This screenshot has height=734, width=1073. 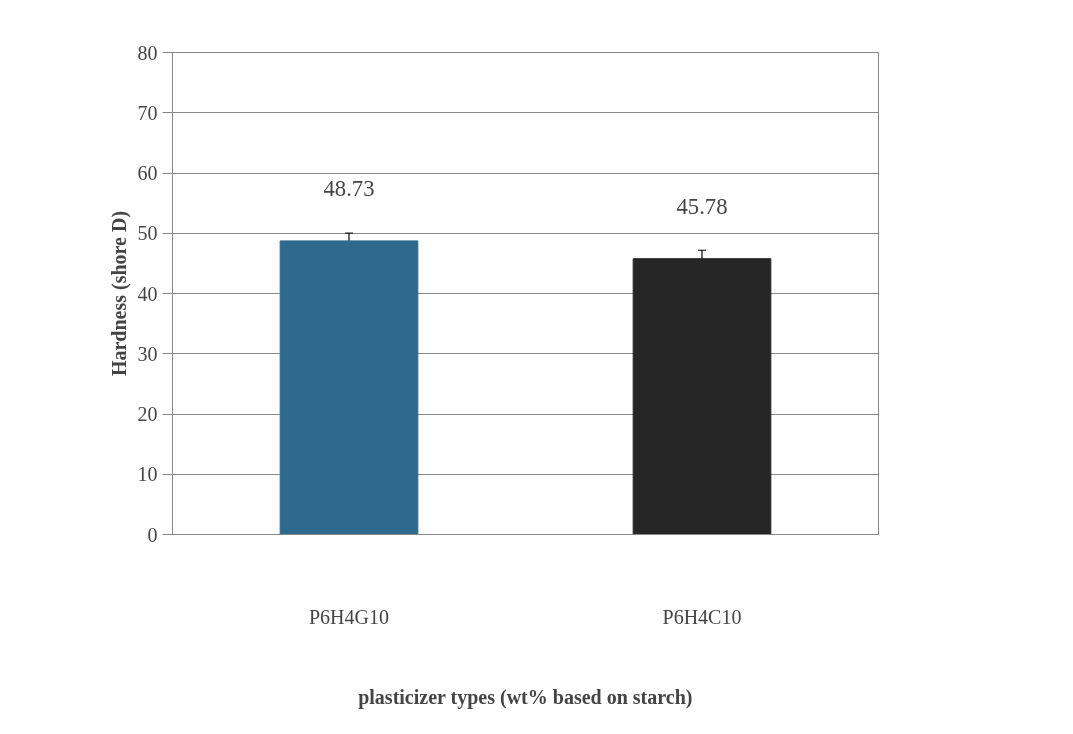 I want to click on y-tick-label: 60, so click(x=147, y=173).